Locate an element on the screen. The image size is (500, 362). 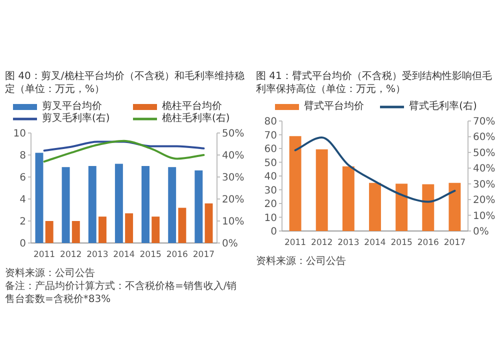
y-tick-label: 80 is located at coordinates (270, 122).